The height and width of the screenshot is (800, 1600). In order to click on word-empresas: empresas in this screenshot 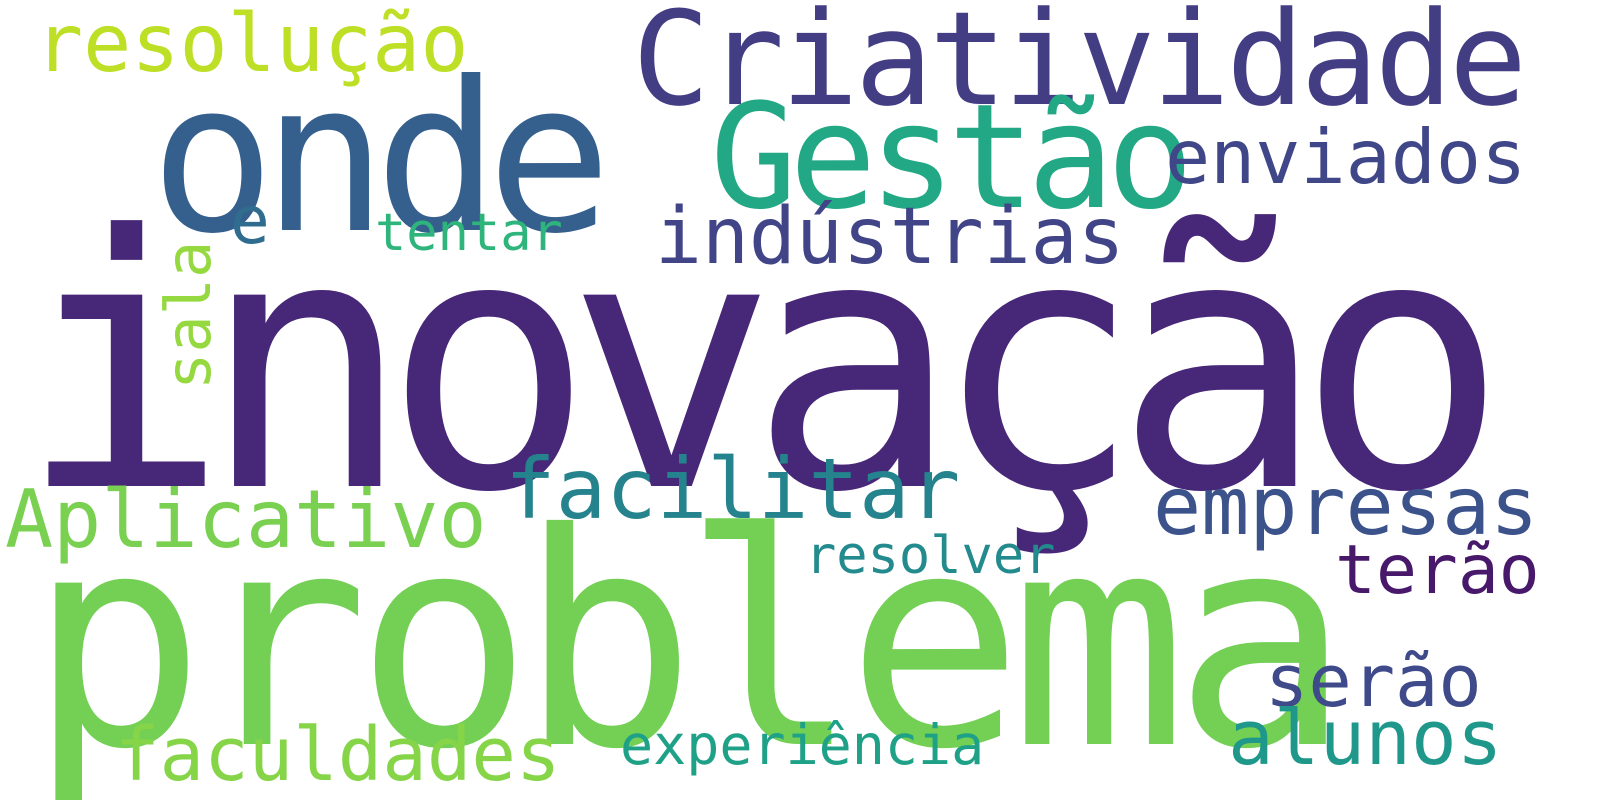, I will do `click(1346, 506)`.